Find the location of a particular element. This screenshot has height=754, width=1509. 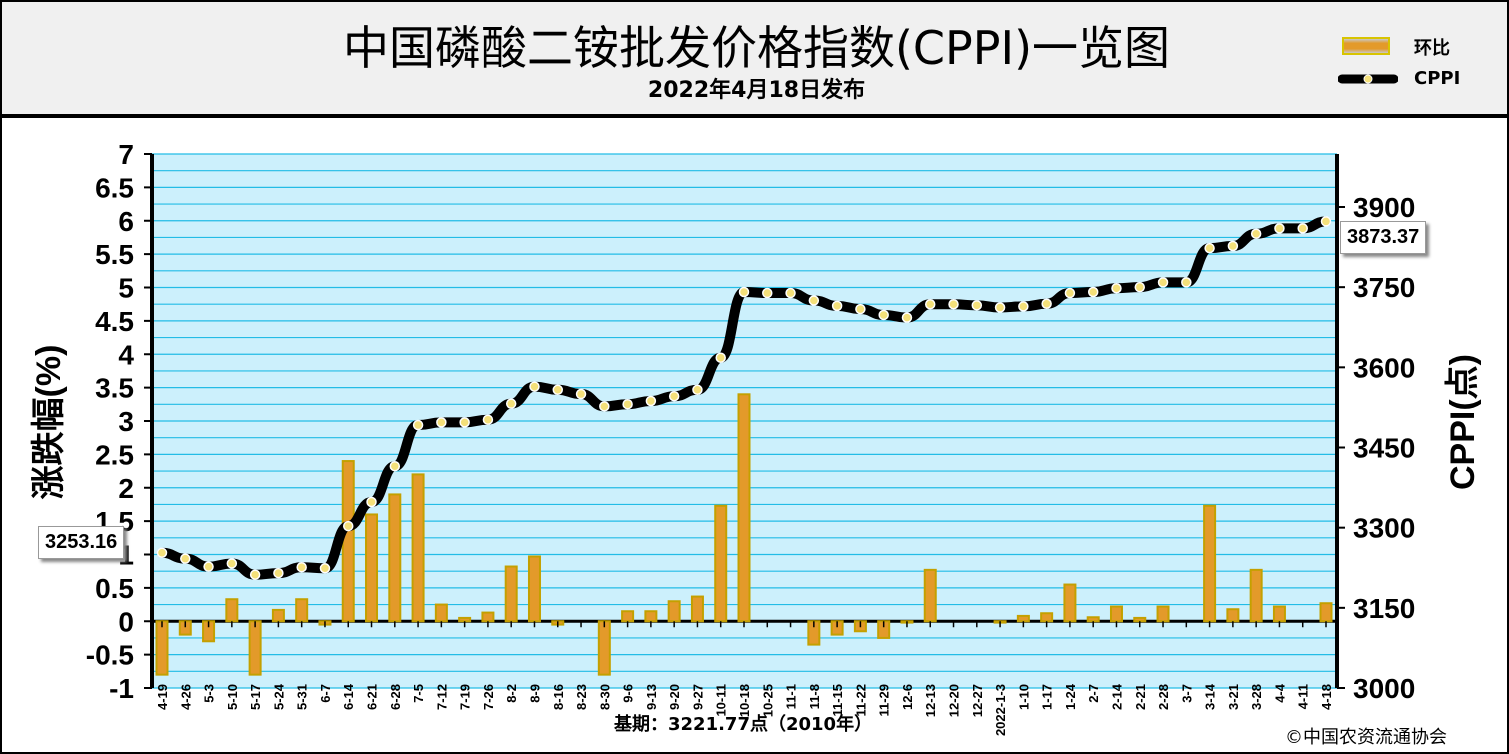

base-period-note: 基期：3221.77点（2010年） is located at coordinates (743, 724).